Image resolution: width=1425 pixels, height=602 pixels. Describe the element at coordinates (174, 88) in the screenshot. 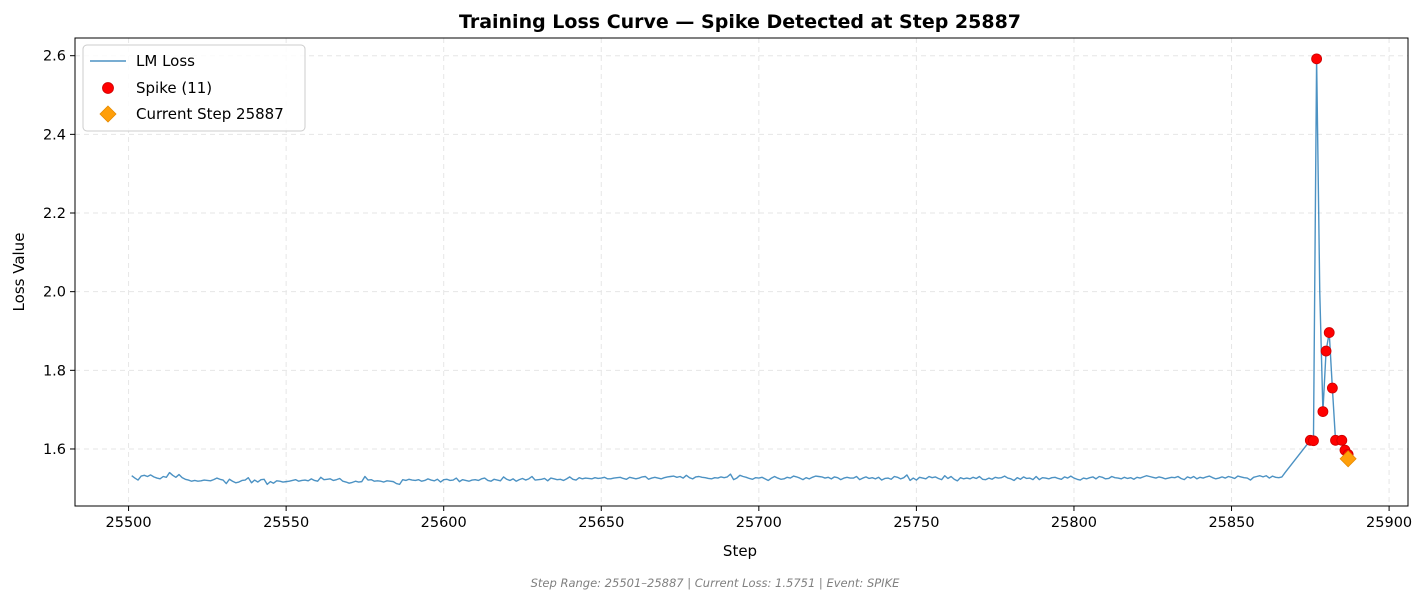

I see `legend-label-spike: Spike (11)` at that location.